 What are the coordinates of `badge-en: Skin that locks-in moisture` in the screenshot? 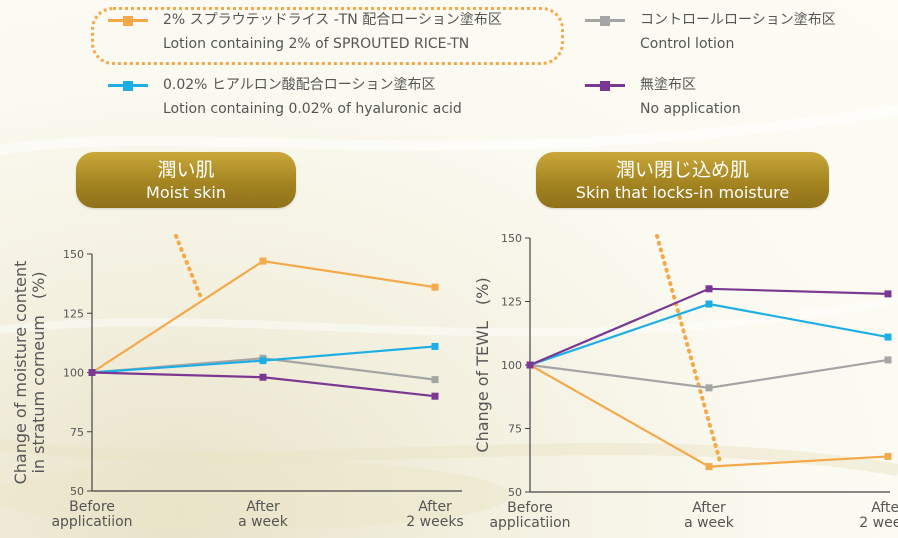 It's located at (682, 192).